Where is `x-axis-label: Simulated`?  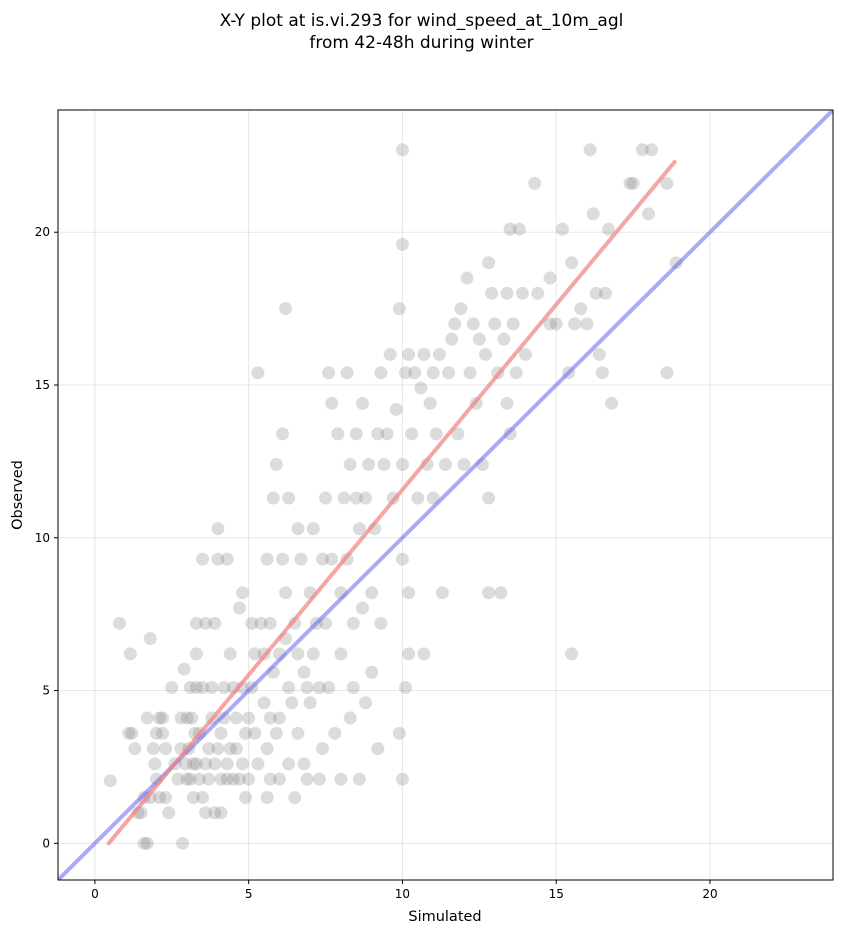 x-axis-label: Simulated is located at coordinates (444, 917).